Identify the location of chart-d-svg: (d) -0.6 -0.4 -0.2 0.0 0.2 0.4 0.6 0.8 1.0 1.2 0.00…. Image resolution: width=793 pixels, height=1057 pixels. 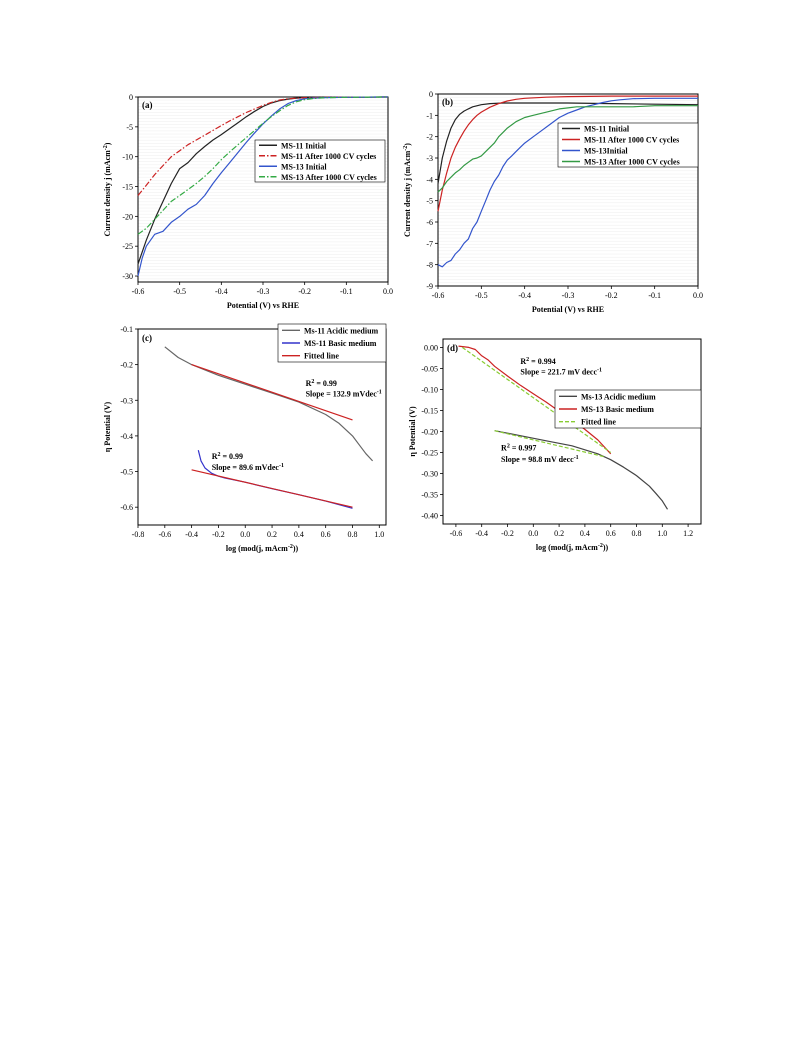
(555, 445).